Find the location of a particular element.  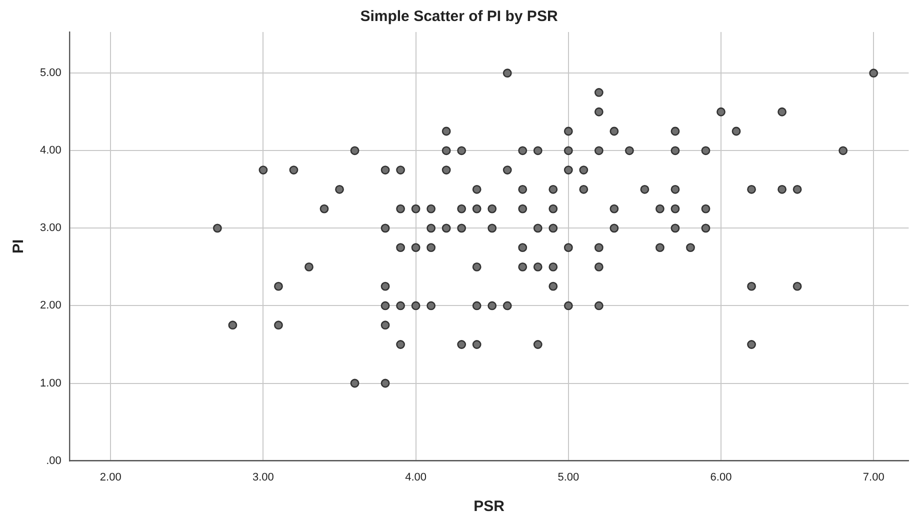

y-tick-label: 3.00 is located at coordinates (51, 228).